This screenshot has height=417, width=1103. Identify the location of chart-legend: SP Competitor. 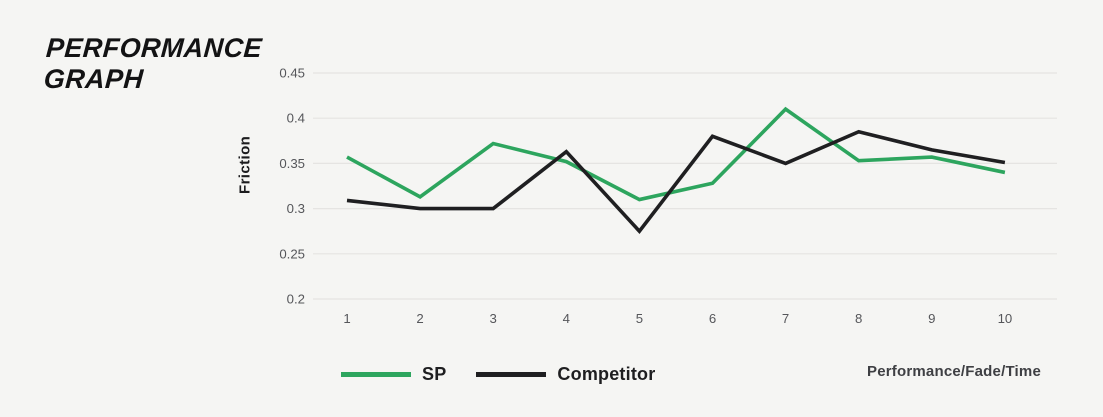
(498, 374).